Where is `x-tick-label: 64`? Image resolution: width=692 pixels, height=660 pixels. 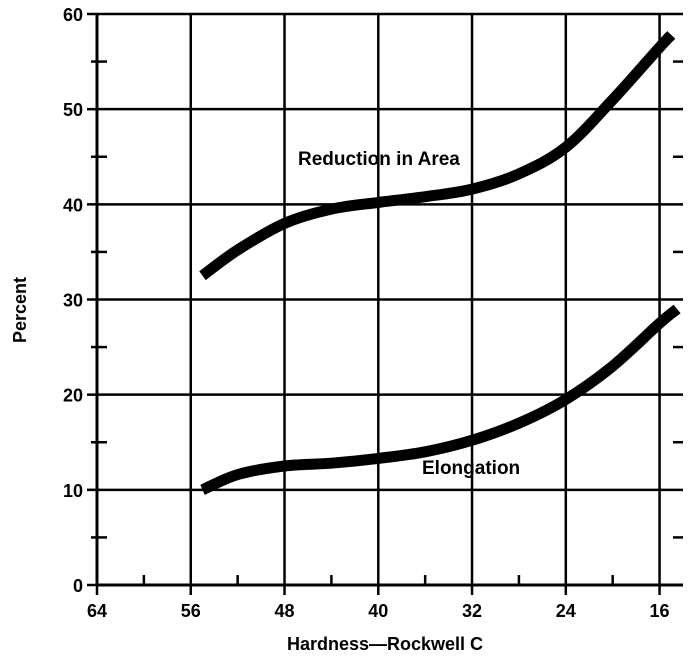
x-tick-label: 64 is located at coordinates (97, 611).